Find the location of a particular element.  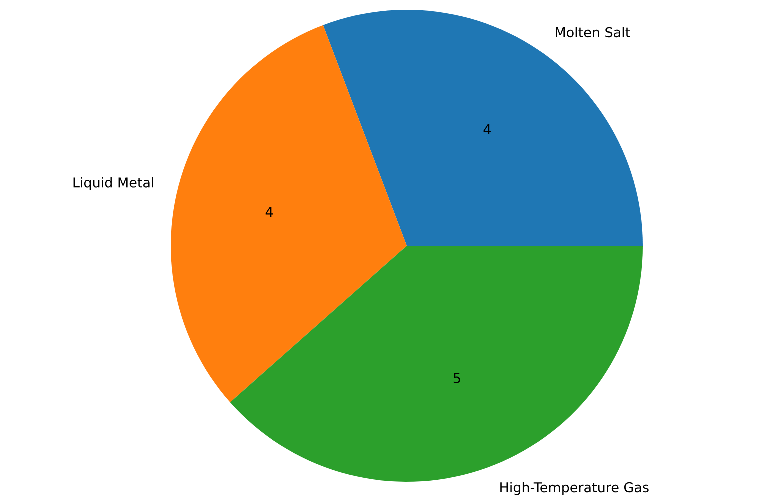

slice-label: Liquid Metal is located at coordinates (114, 183).